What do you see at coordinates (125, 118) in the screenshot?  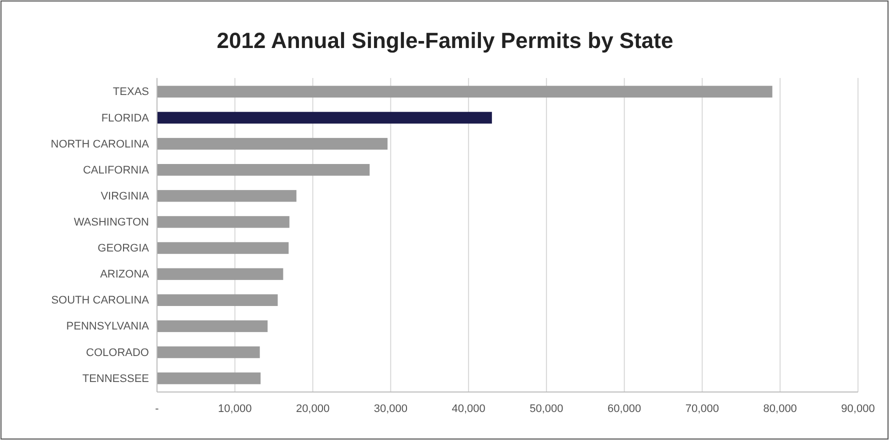 I see `y-tick-label: FLORIDA` at bounding box center [125, 118].